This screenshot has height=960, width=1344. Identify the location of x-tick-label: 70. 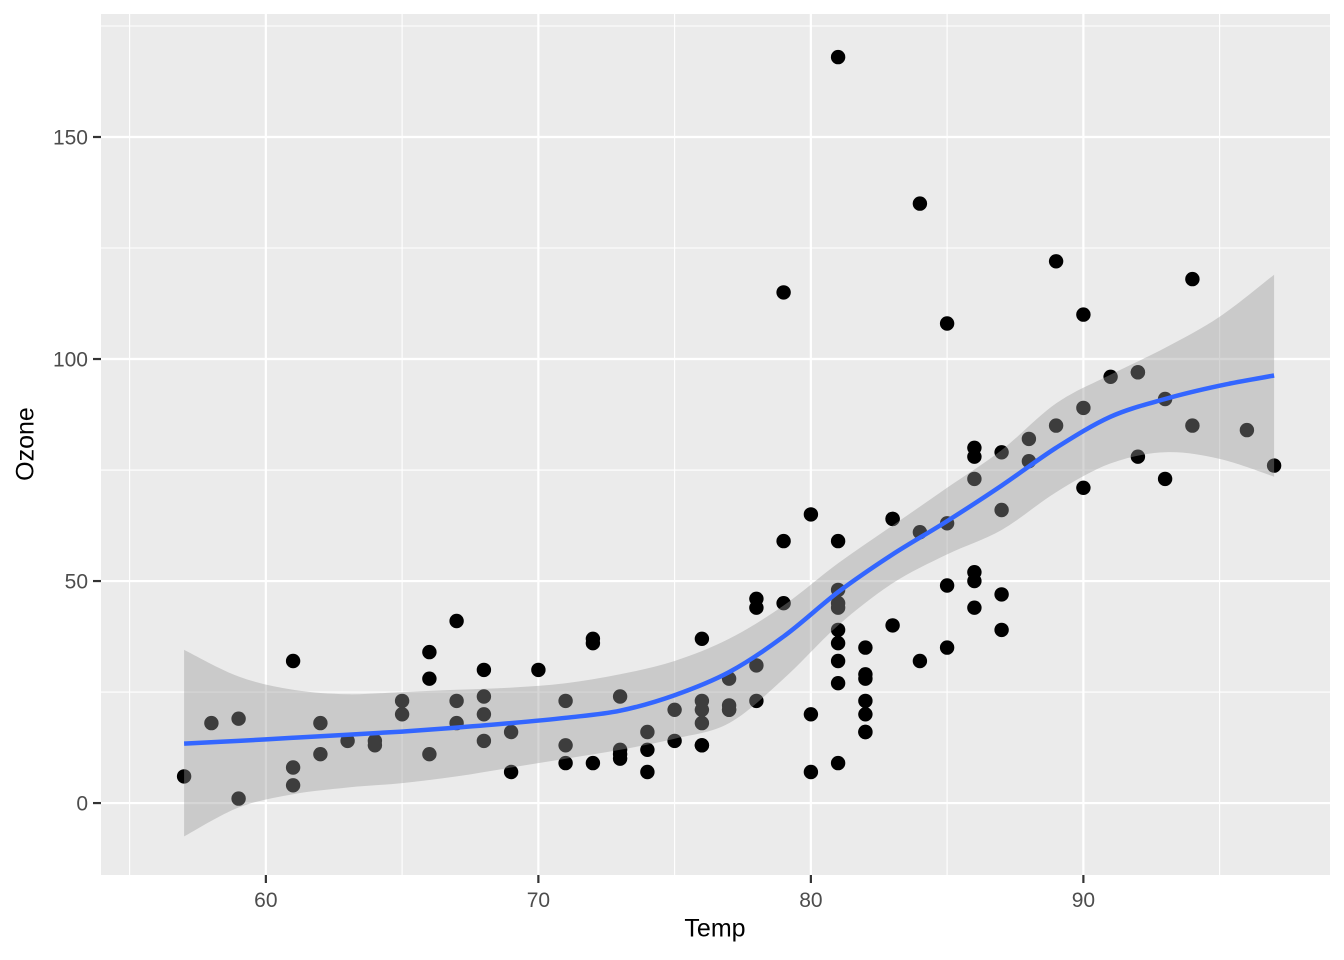
(538, 900).